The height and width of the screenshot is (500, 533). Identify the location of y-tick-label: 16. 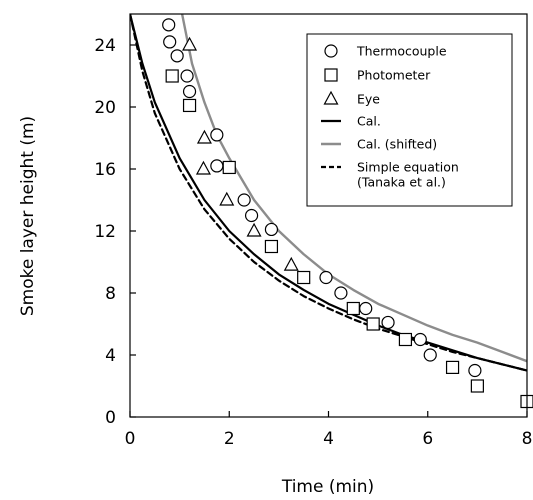
(105, 170).